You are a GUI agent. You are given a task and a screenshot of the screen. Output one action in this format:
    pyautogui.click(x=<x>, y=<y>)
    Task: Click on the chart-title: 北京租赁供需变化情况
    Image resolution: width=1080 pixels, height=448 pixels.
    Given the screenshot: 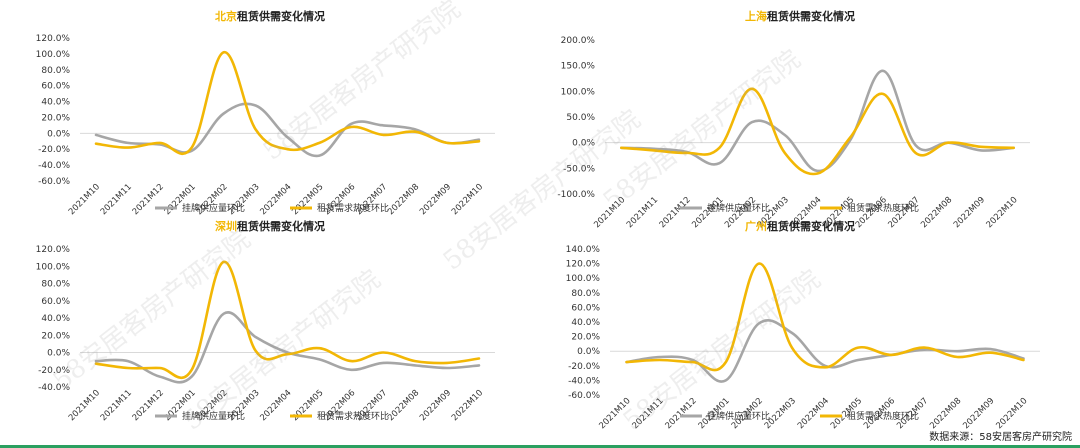 What is the action you would take?
    pyautogui.click(x=270, y=16)
    